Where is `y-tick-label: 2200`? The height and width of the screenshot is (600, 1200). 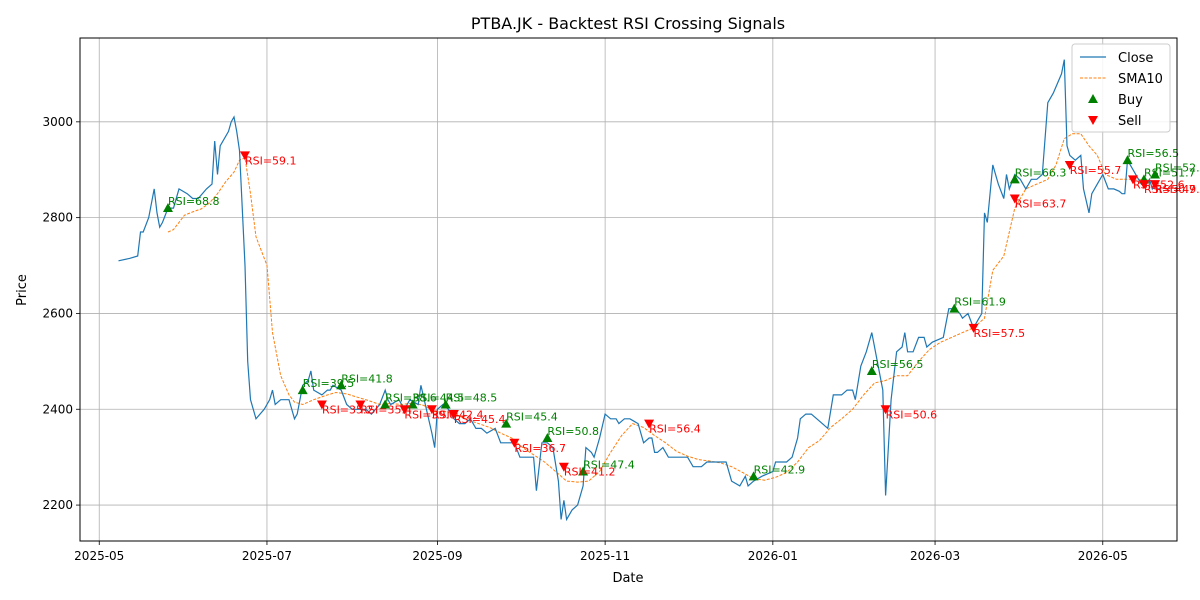 y-tick-label: 2200 is located at coordinates (57, 505).